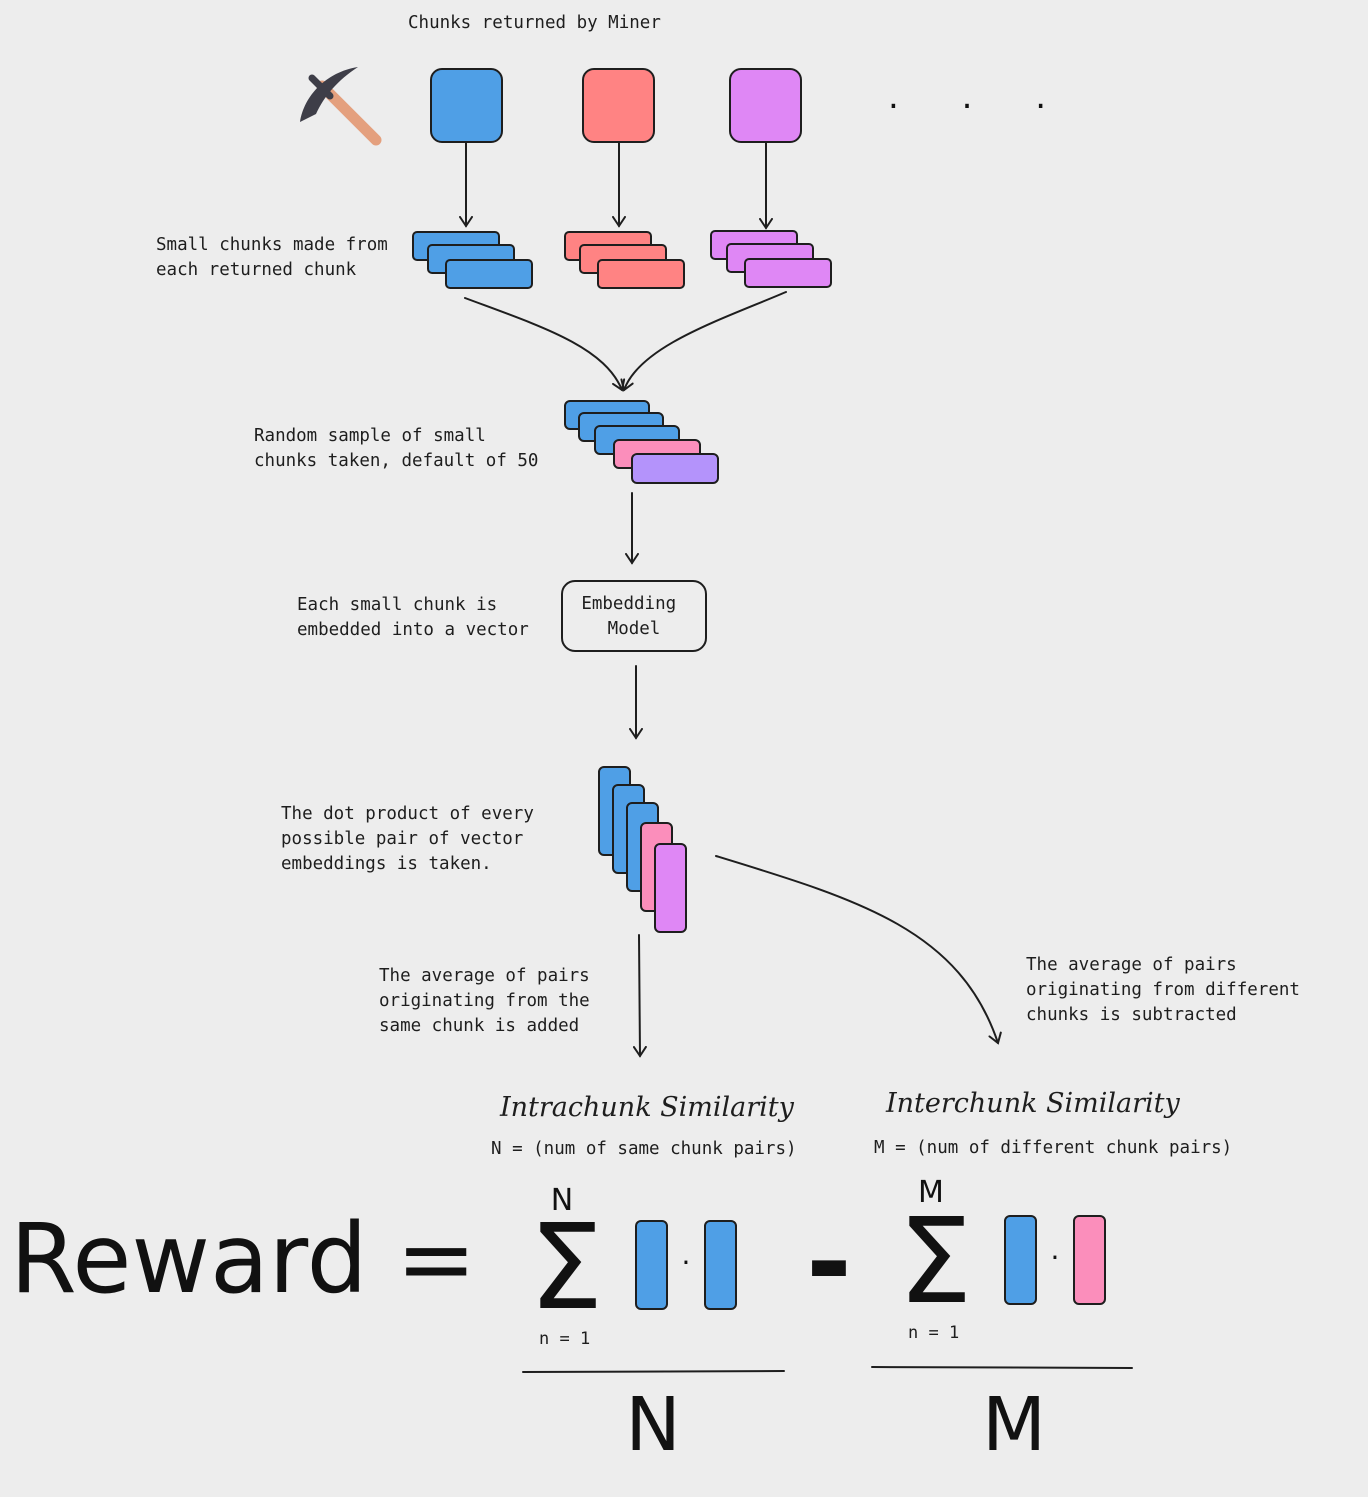  Describe the element at coordinates (765, 105) in the screenshot. I see `chunk-purple` at that location.